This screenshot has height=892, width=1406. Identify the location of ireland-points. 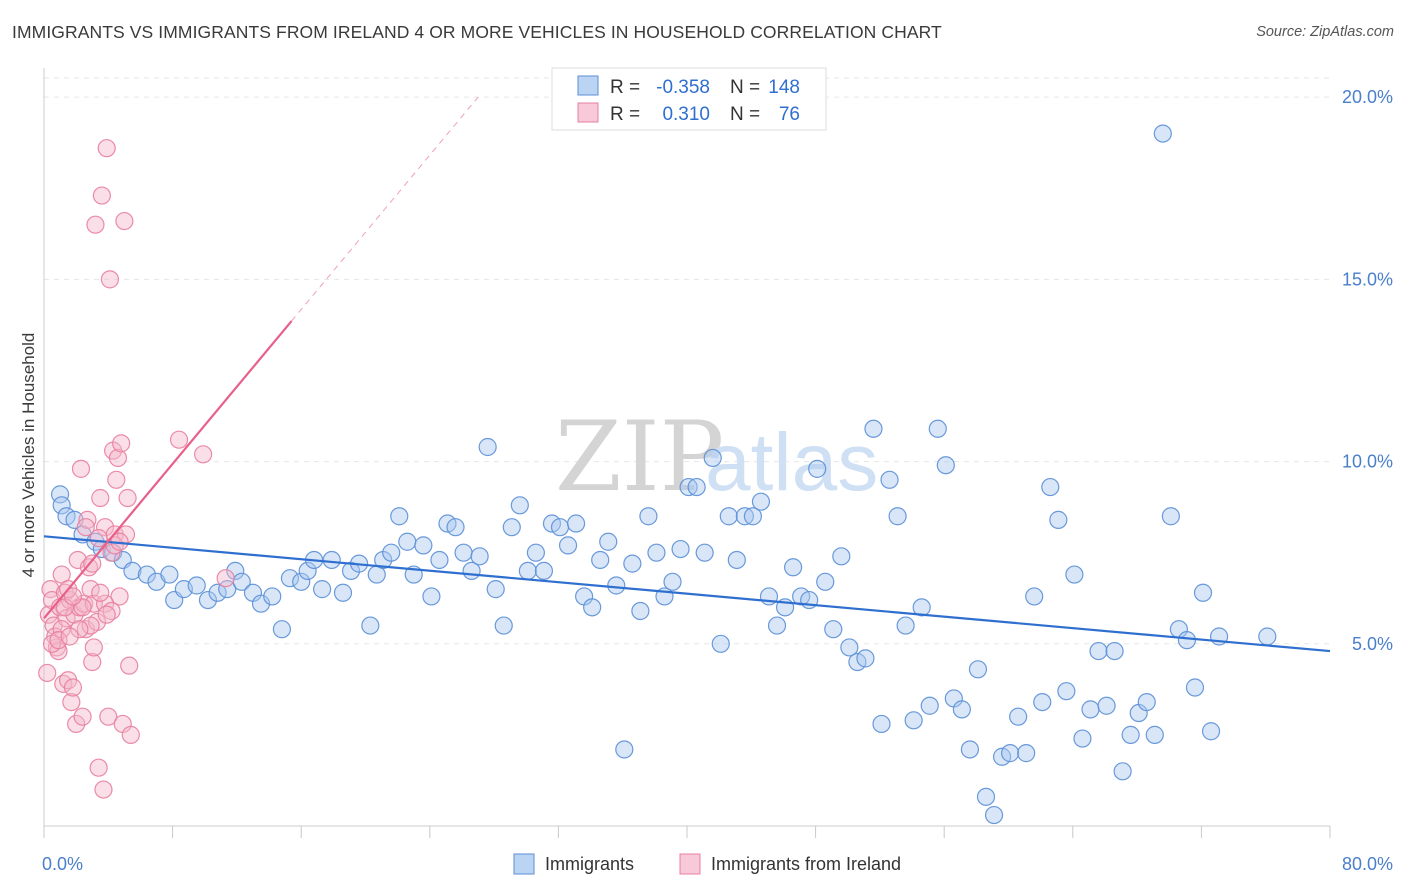
(136, 469).